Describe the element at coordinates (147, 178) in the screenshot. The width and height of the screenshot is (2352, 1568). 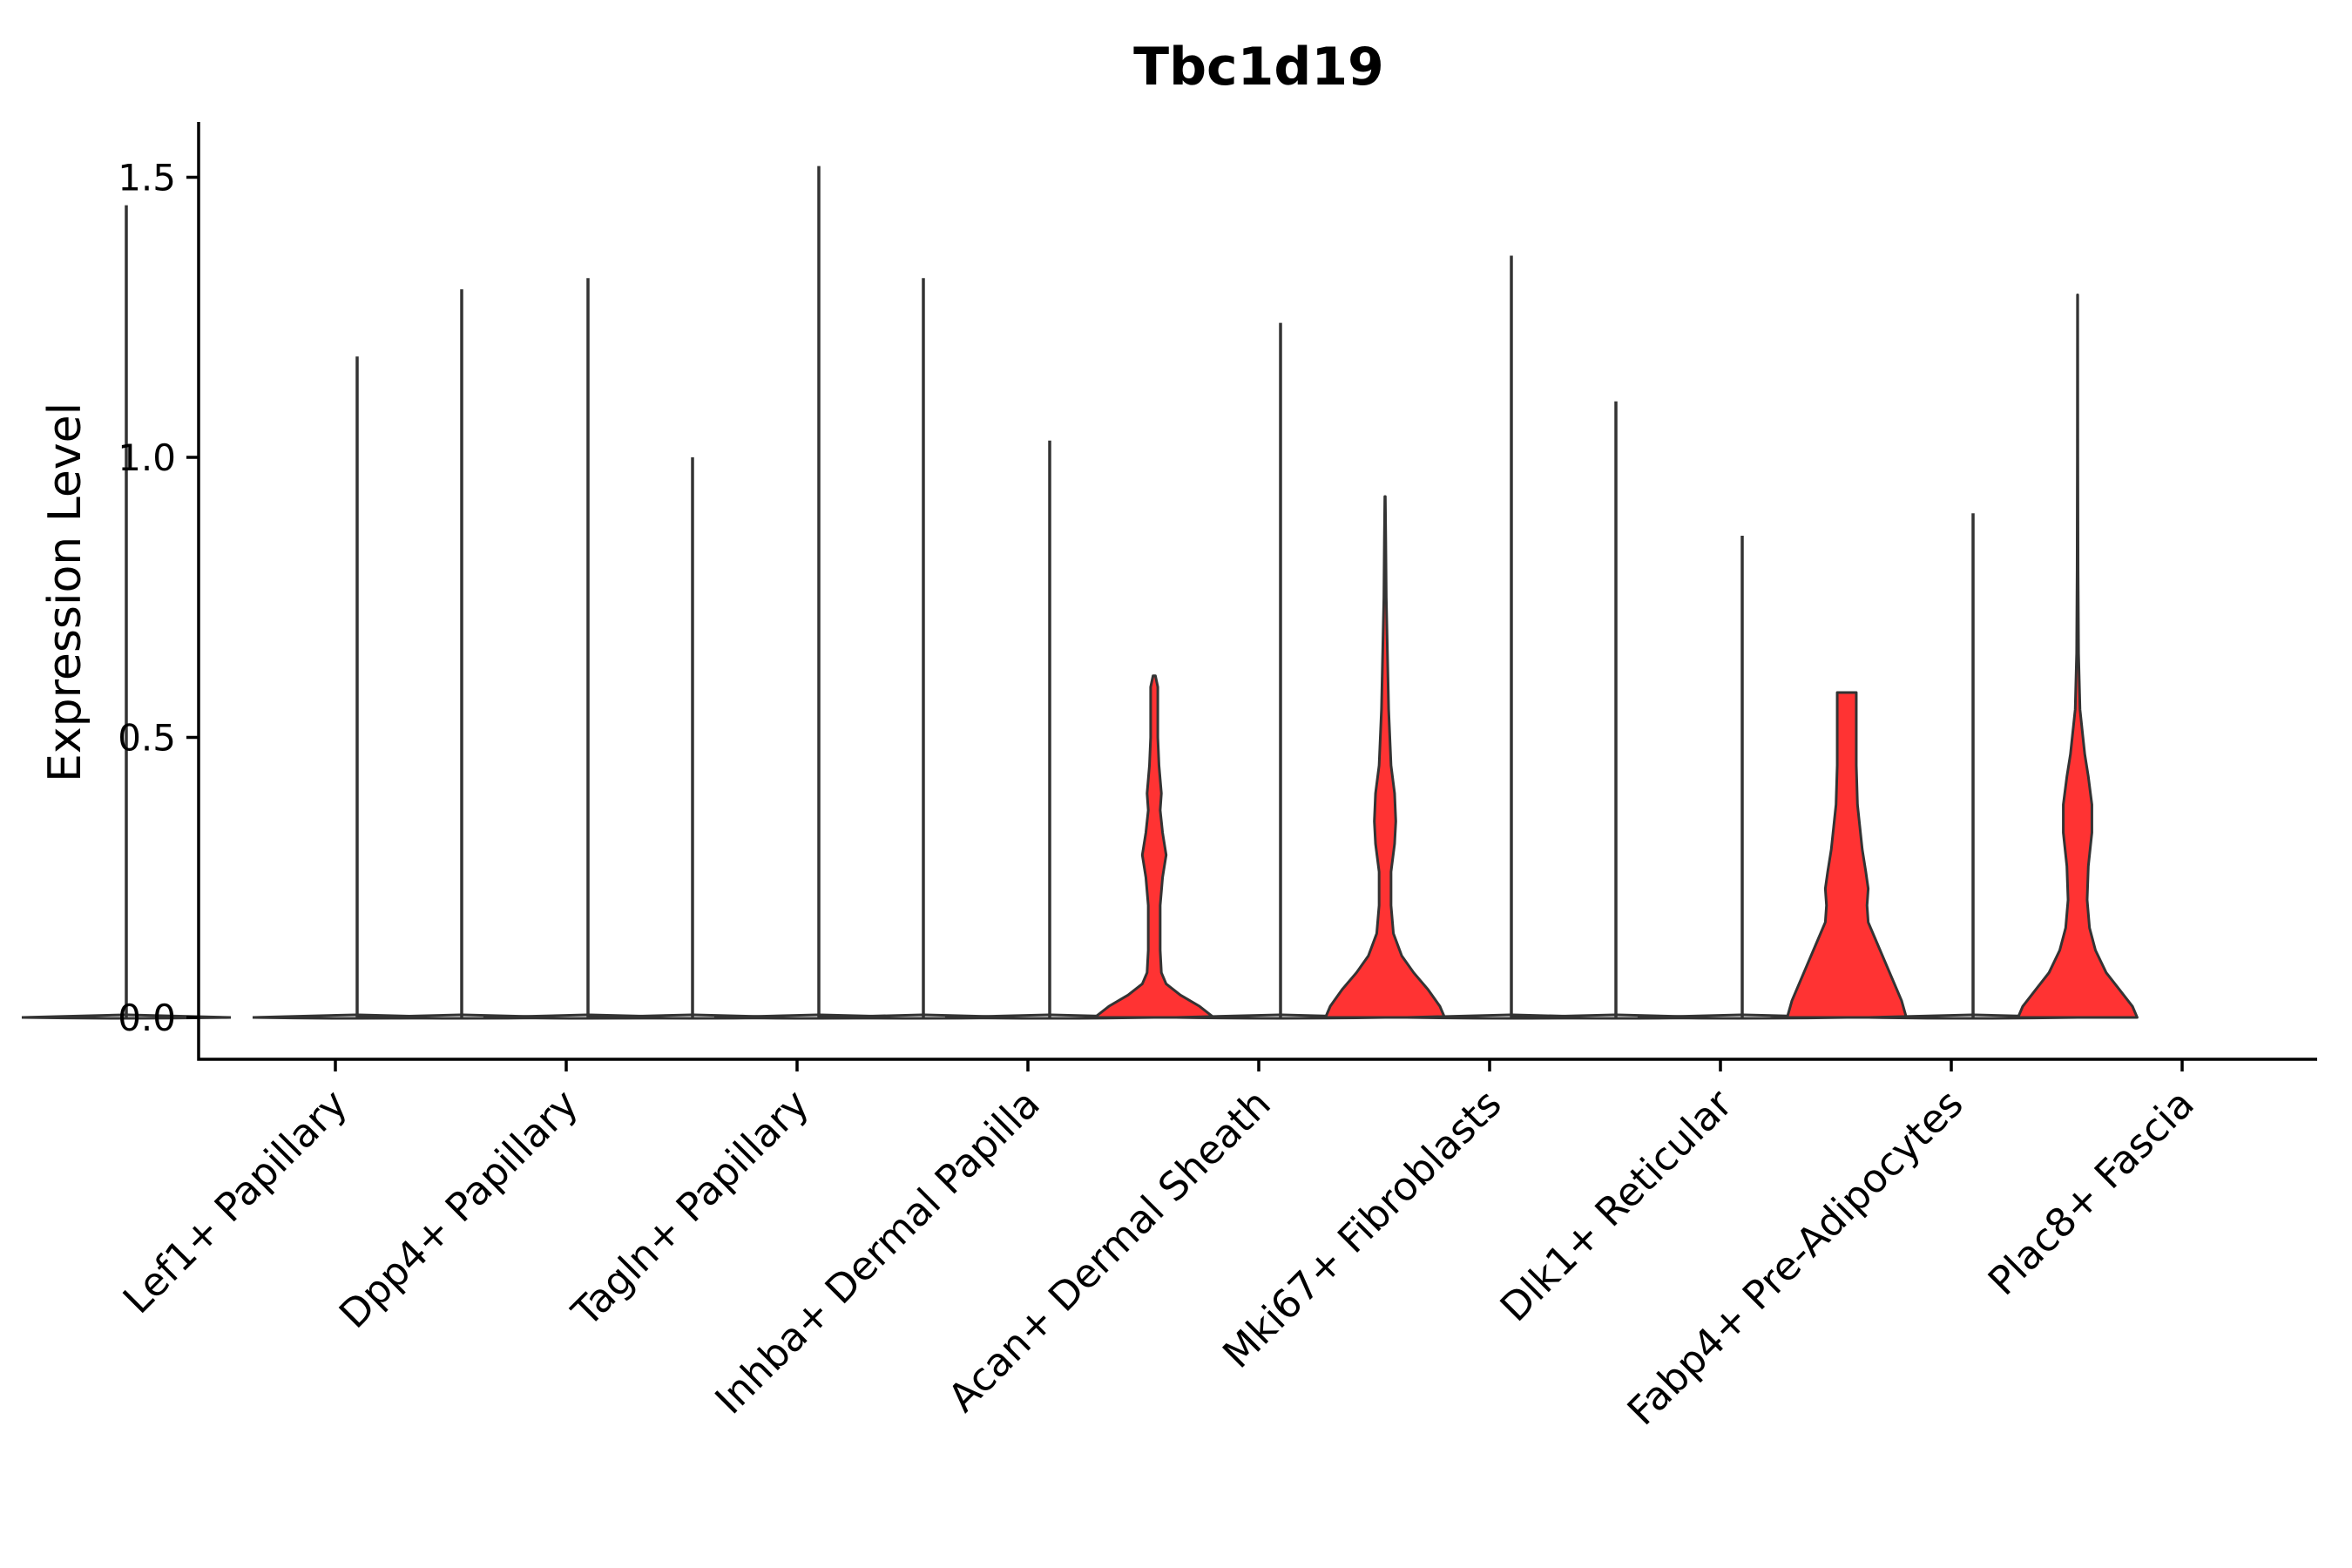
I see `y-tick-label: 1.5` at that location.